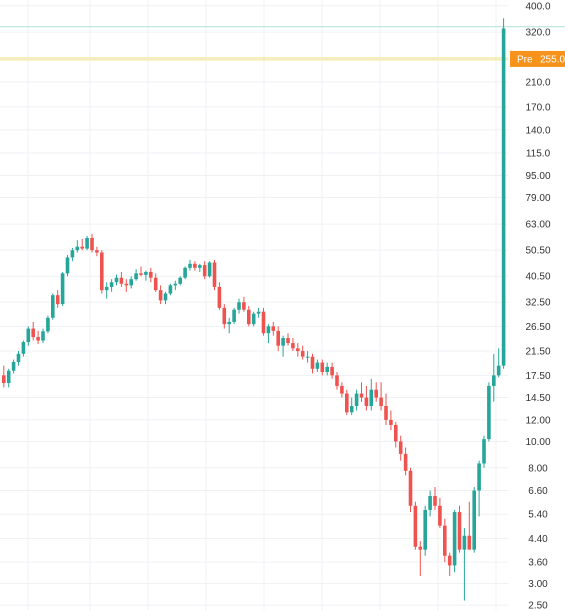  I want to click on y-tick-label: 63.00, so click(537, 225).